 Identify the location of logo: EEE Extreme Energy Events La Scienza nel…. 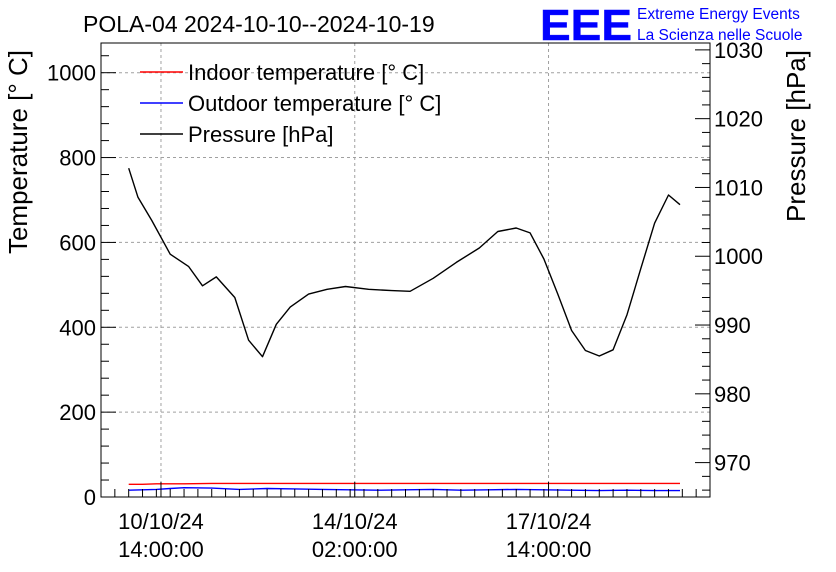
(671, 26).